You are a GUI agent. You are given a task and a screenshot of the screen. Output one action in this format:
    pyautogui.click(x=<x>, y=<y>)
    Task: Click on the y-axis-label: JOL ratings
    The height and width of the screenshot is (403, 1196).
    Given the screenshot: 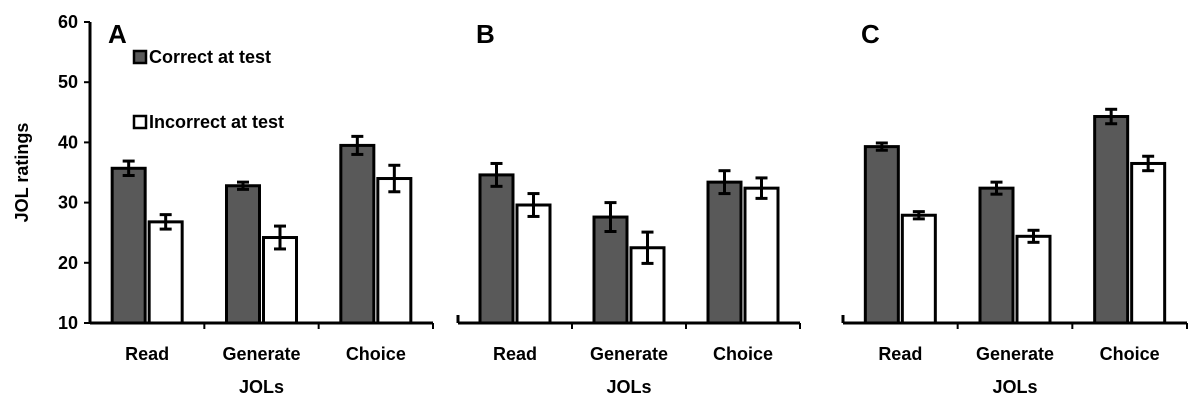 What is the action you would take?
    pyautogui.click(x=22, y=173)
    